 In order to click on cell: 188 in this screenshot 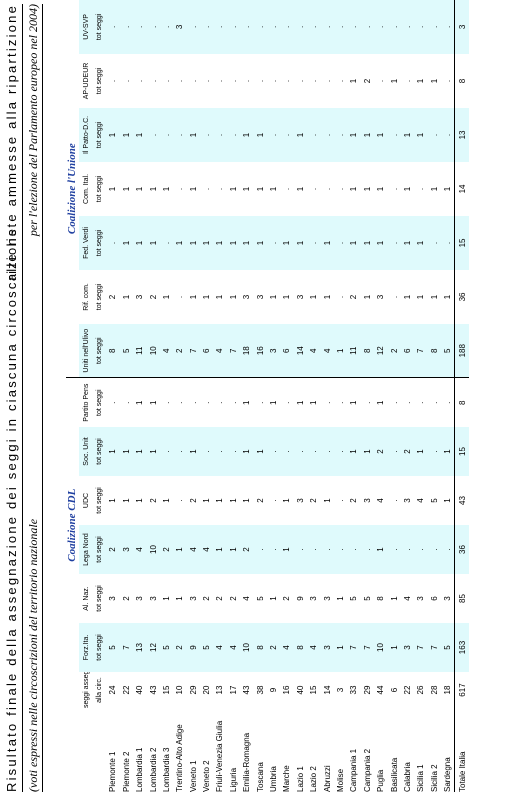, I will do `click(461, 350)`.